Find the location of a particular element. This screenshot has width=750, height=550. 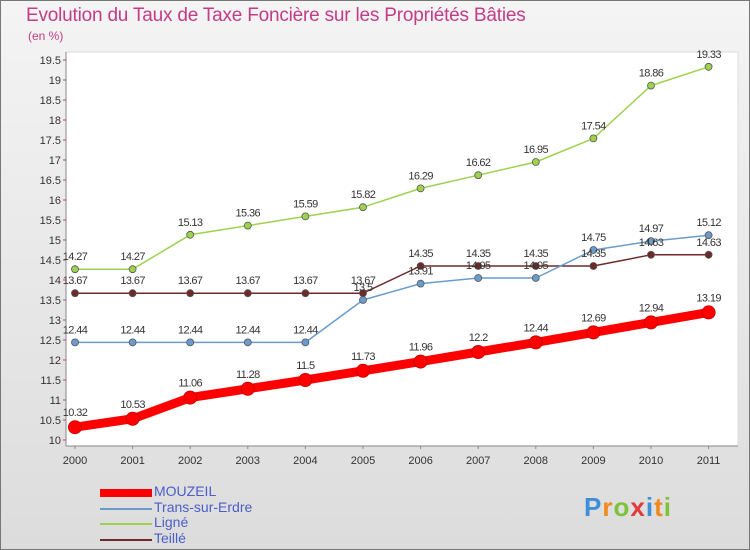

data-label: 15.36 is located at coordinates (248, 214).